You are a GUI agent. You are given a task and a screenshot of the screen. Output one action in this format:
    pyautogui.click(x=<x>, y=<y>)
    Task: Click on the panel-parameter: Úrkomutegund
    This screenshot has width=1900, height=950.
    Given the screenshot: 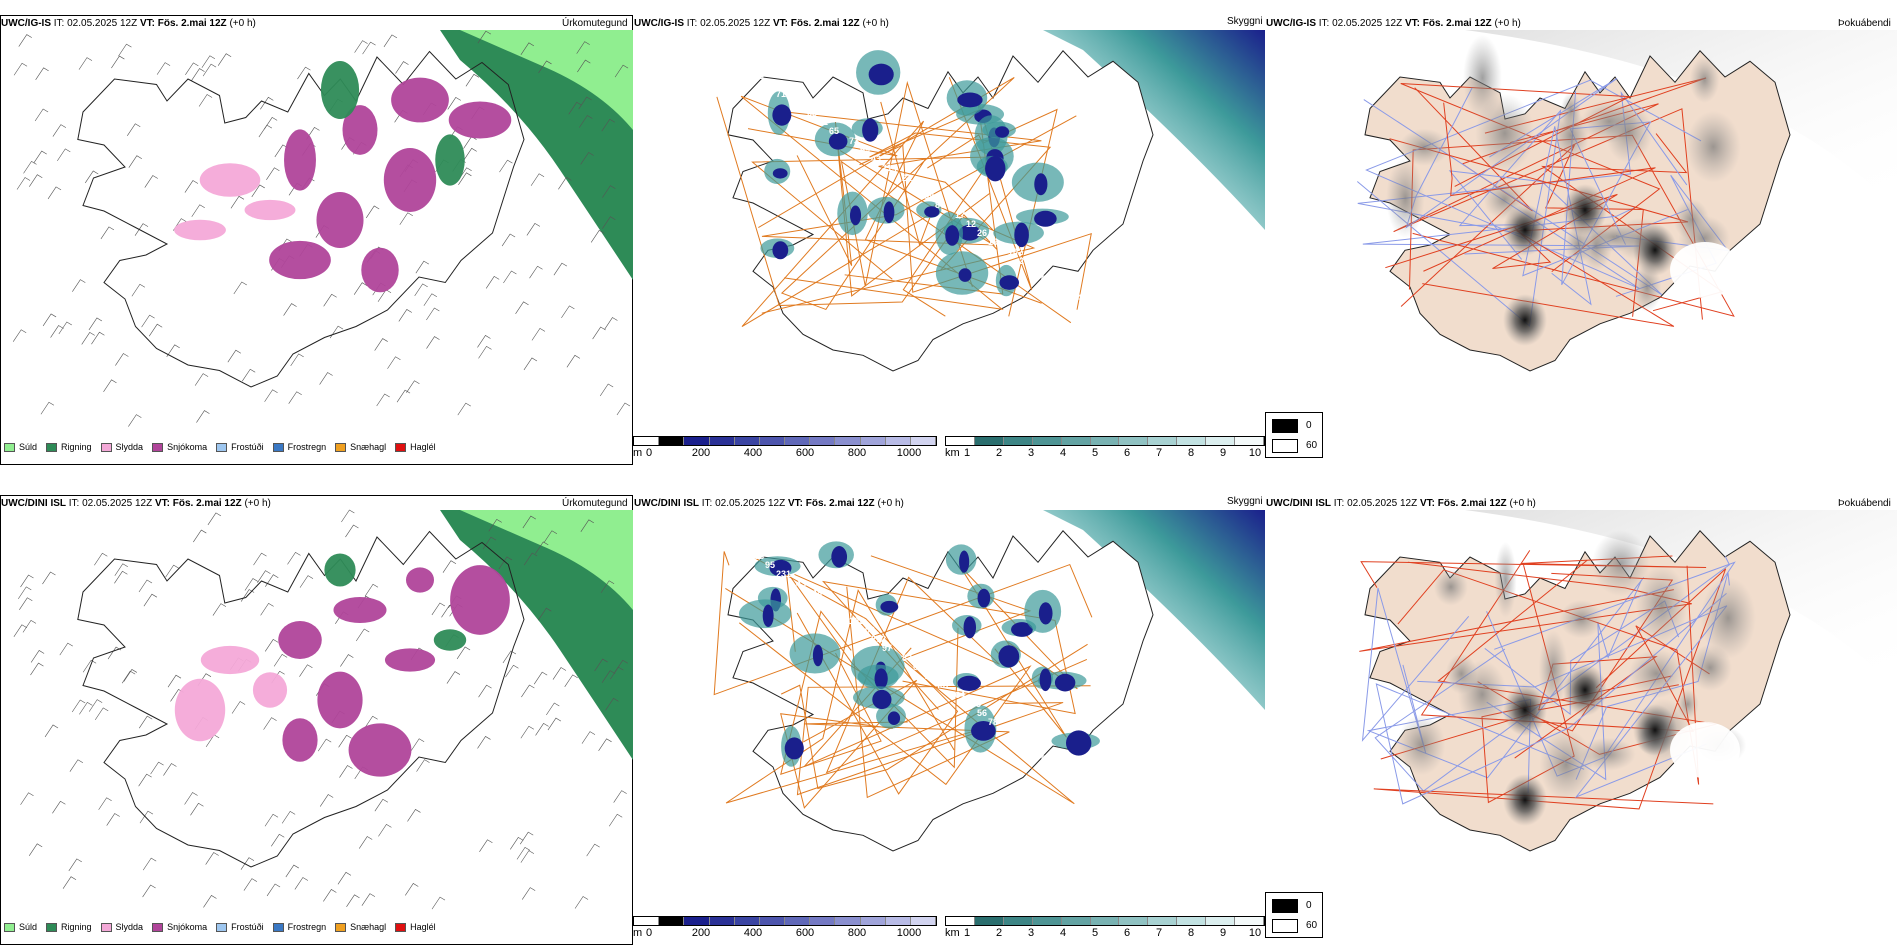 What is the action you would take?
    pyautogui.click(x=595, y=23)
    